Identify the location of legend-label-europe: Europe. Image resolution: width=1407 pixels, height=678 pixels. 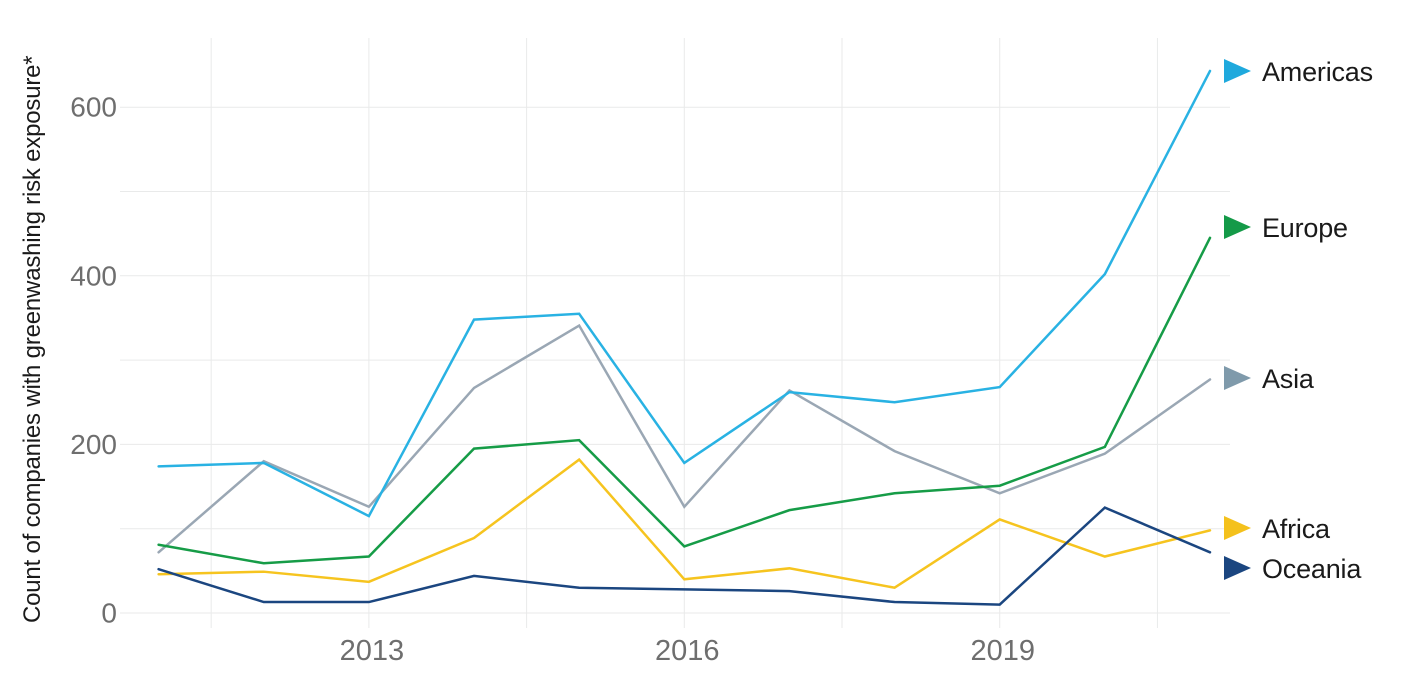
(1305, 228).